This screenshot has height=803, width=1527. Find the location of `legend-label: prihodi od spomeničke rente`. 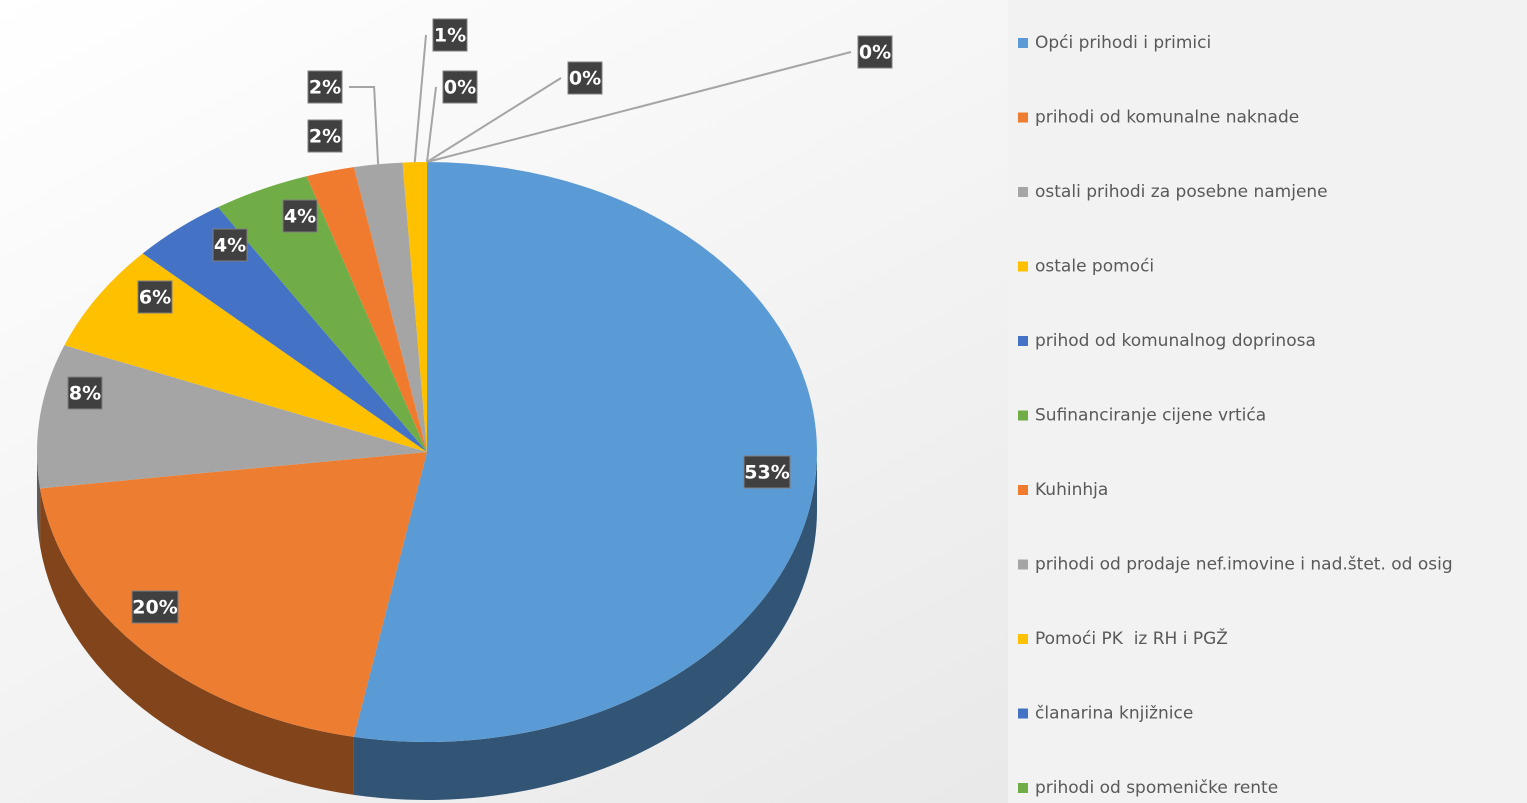

legend-label: prihodi od spomeničke rente is located at coordinates (1156, 788).